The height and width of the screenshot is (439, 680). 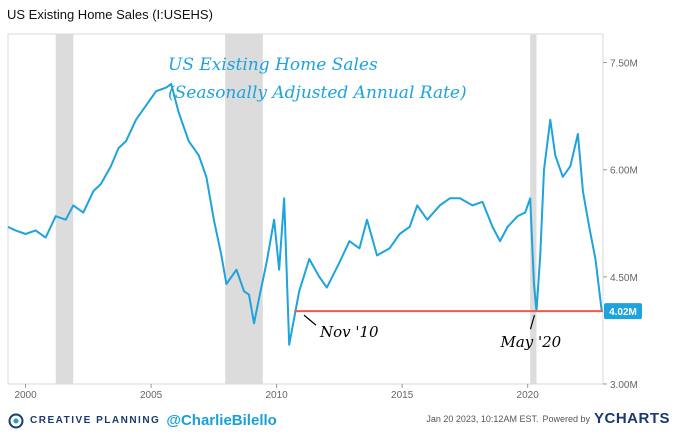 What do you see at coordinates (25, 395) in the screenshot?
I see `x-tick-label: 2000` at bounding box center [25, 395].